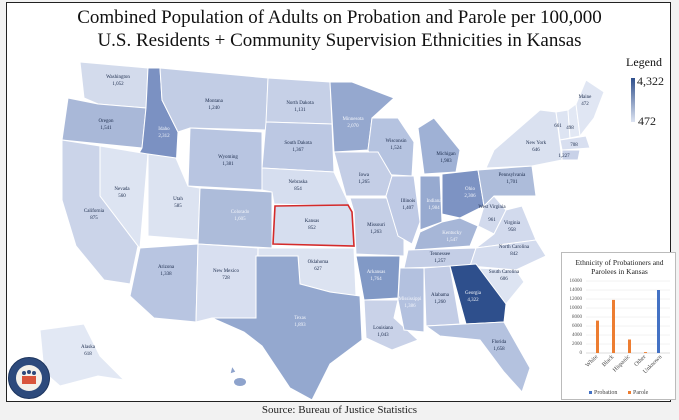  Describe the element at coordinates (434, 208) in the screenshot. I see `svg-text: 1,984` at that location.